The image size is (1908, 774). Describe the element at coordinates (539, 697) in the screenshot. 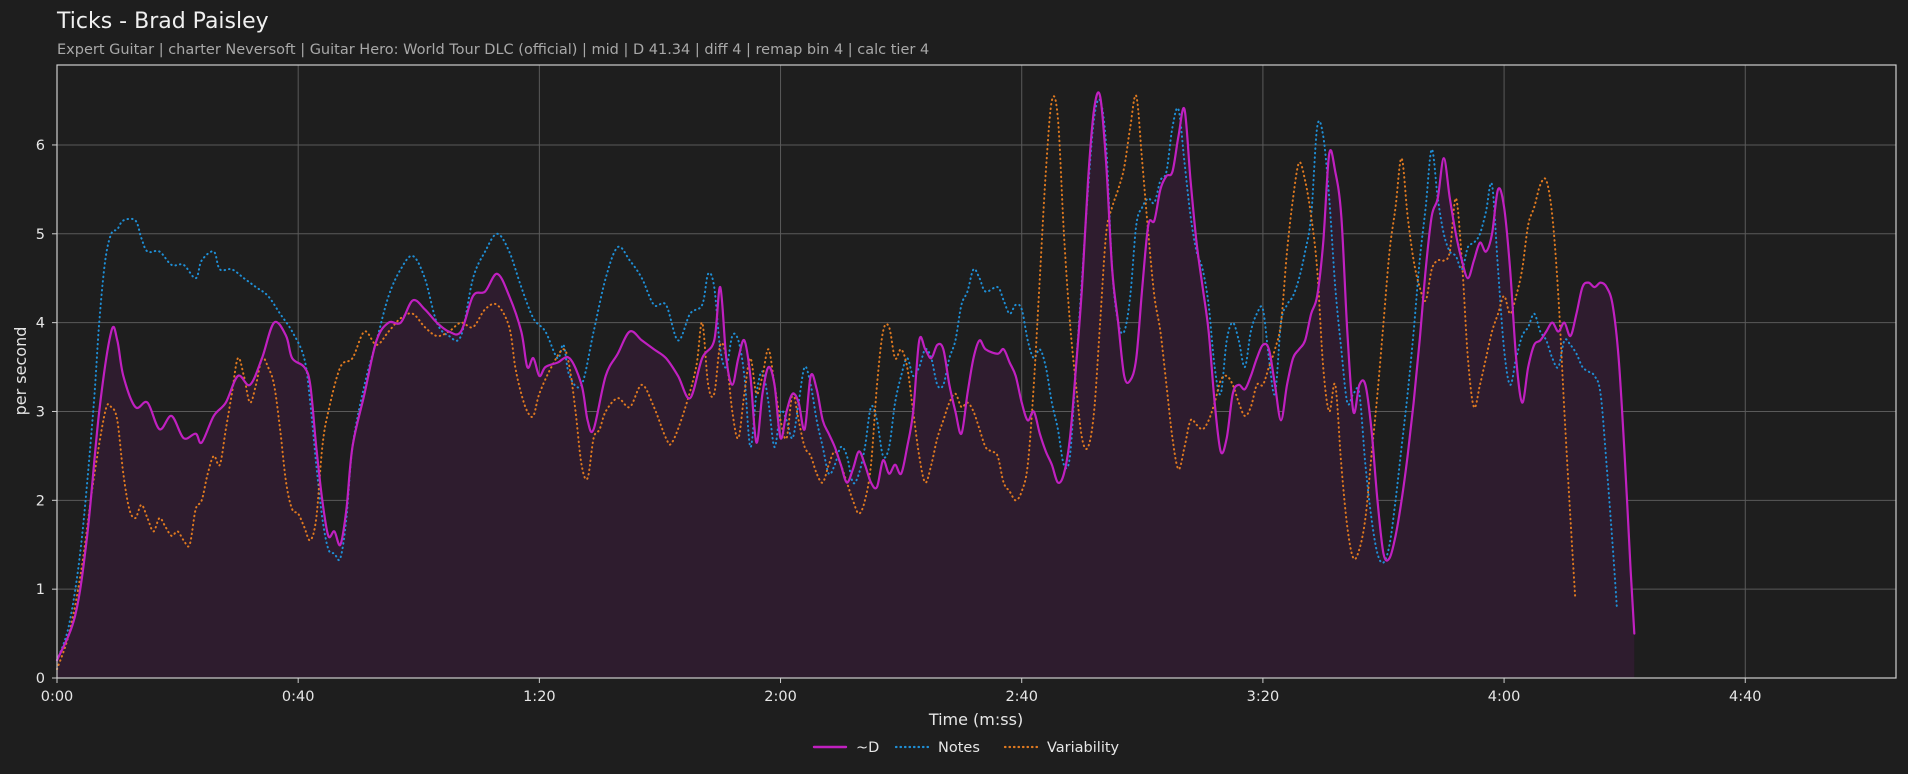

I see `x-tick-label: 1:20` at that location.